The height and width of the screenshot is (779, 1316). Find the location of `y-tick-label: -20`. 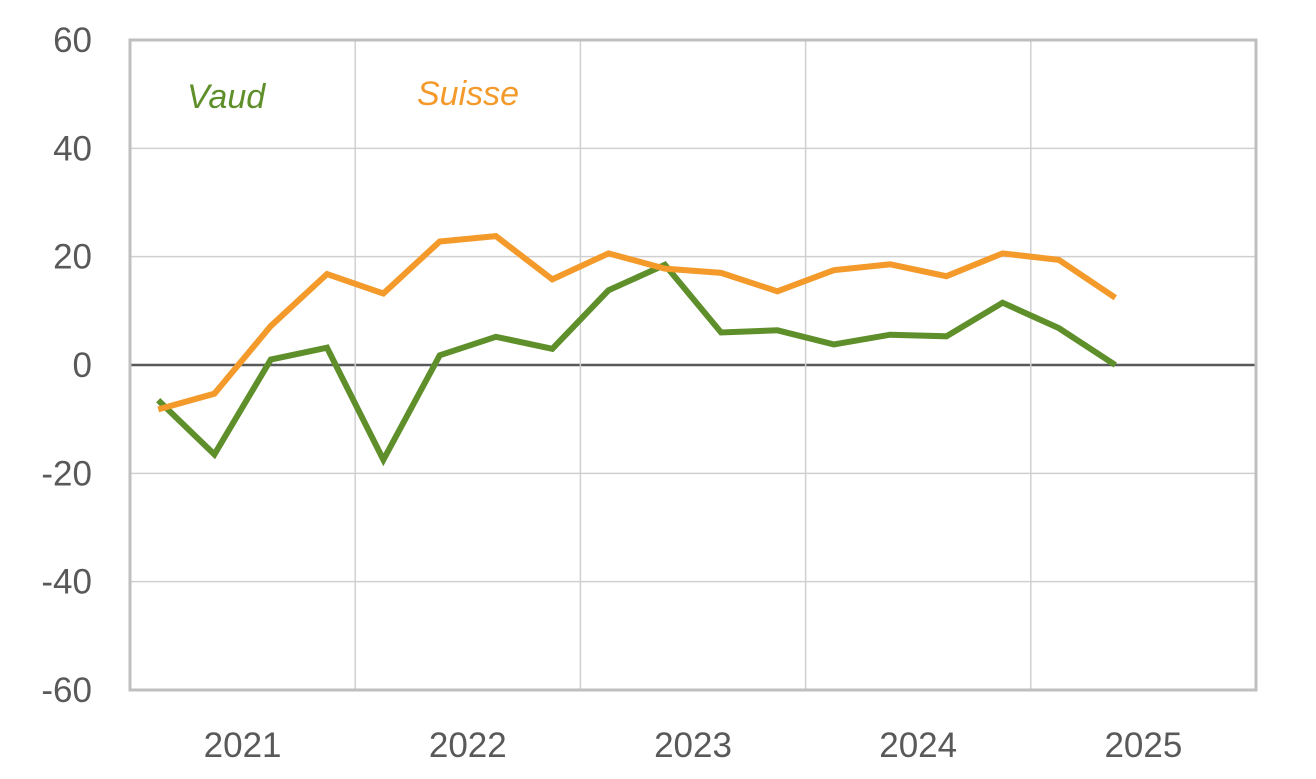

y-tick-label: -20 is located at coordinates (66, 473).